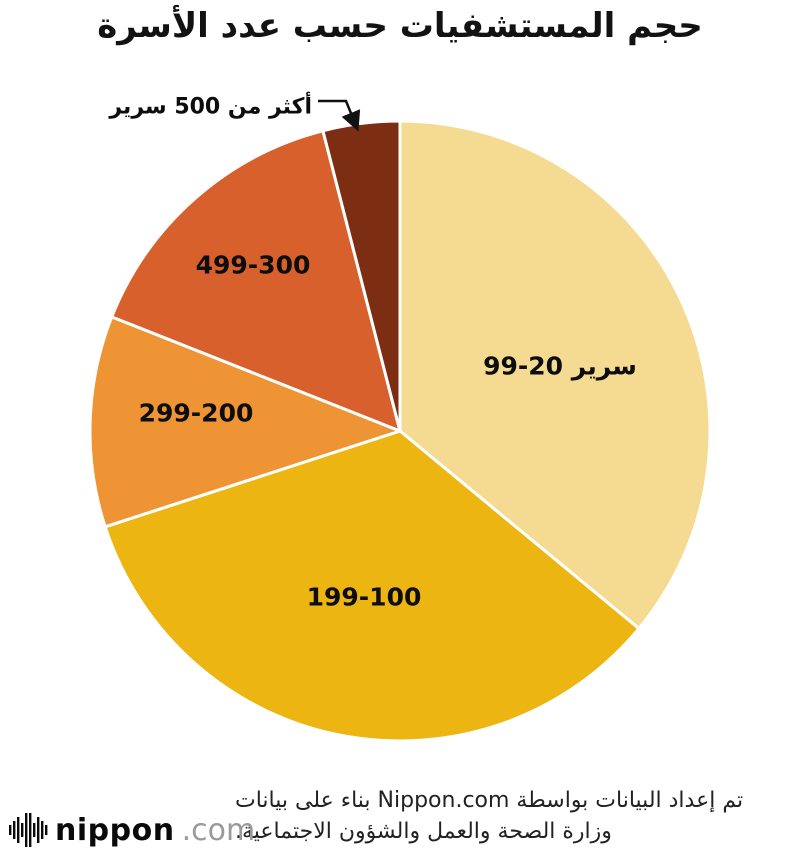  Describe the element at coordinates (115, 830) in the screenshot. I see `nippon-logo-name: nippon` at that location.